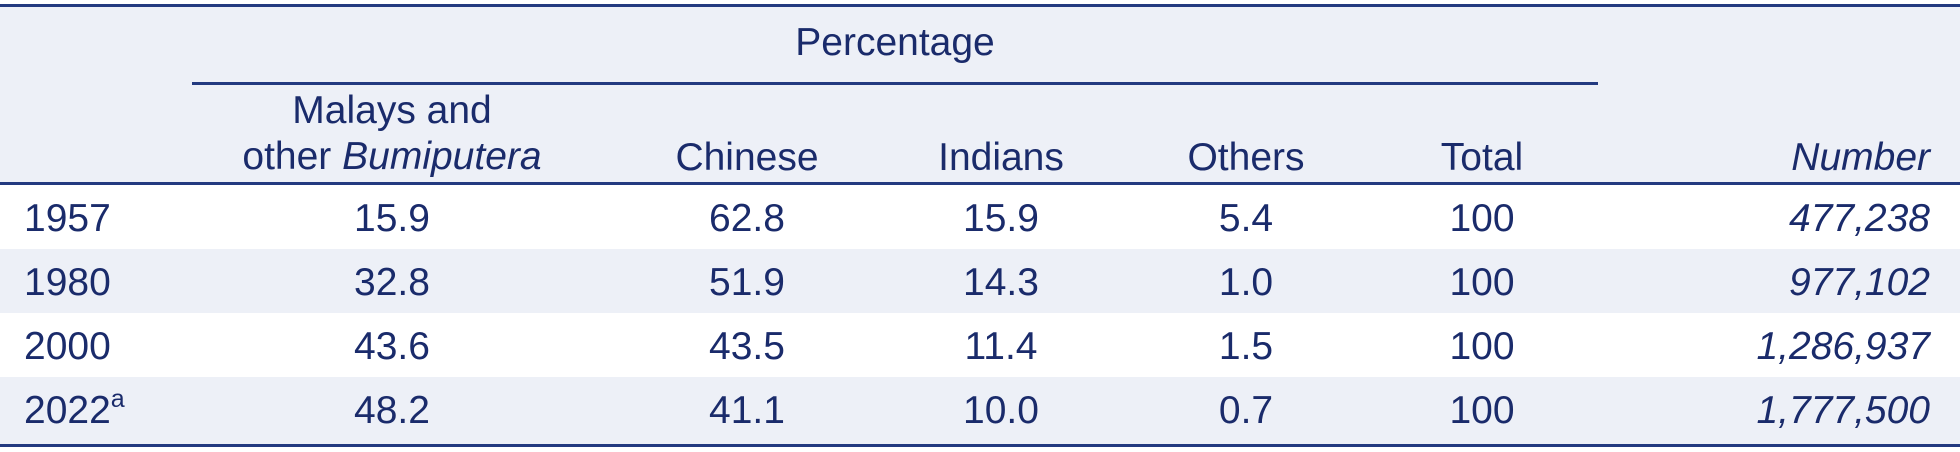 Image resolution: width=1960 pixels, height=452 pixels. What do you see at coordinates (747, 218) in the screenshot?
I see `cell-chinese: 62.8` at bounding box center [747, 218].